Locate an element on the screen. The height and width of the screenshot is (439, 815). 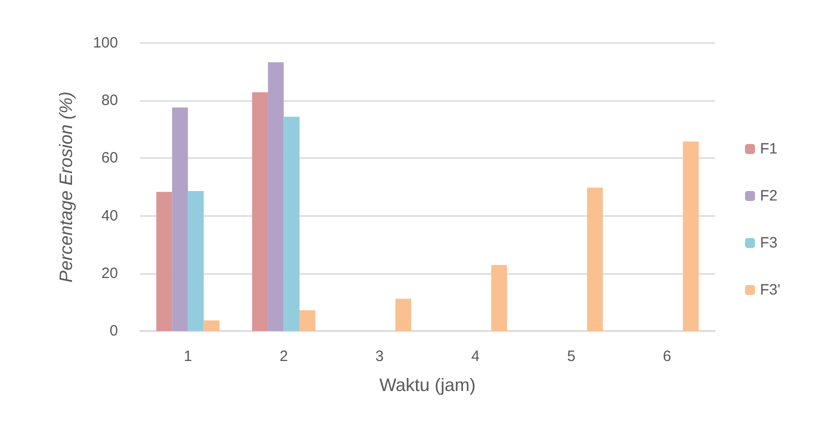
y-tick-label: 80 is located at coordinates (109, 101).